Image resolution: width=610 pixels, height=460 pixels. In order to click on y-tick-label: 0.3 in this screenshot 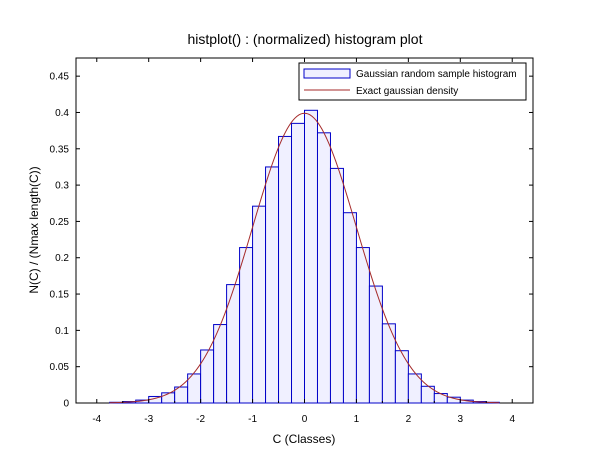, I will do `click(62, 186)`.